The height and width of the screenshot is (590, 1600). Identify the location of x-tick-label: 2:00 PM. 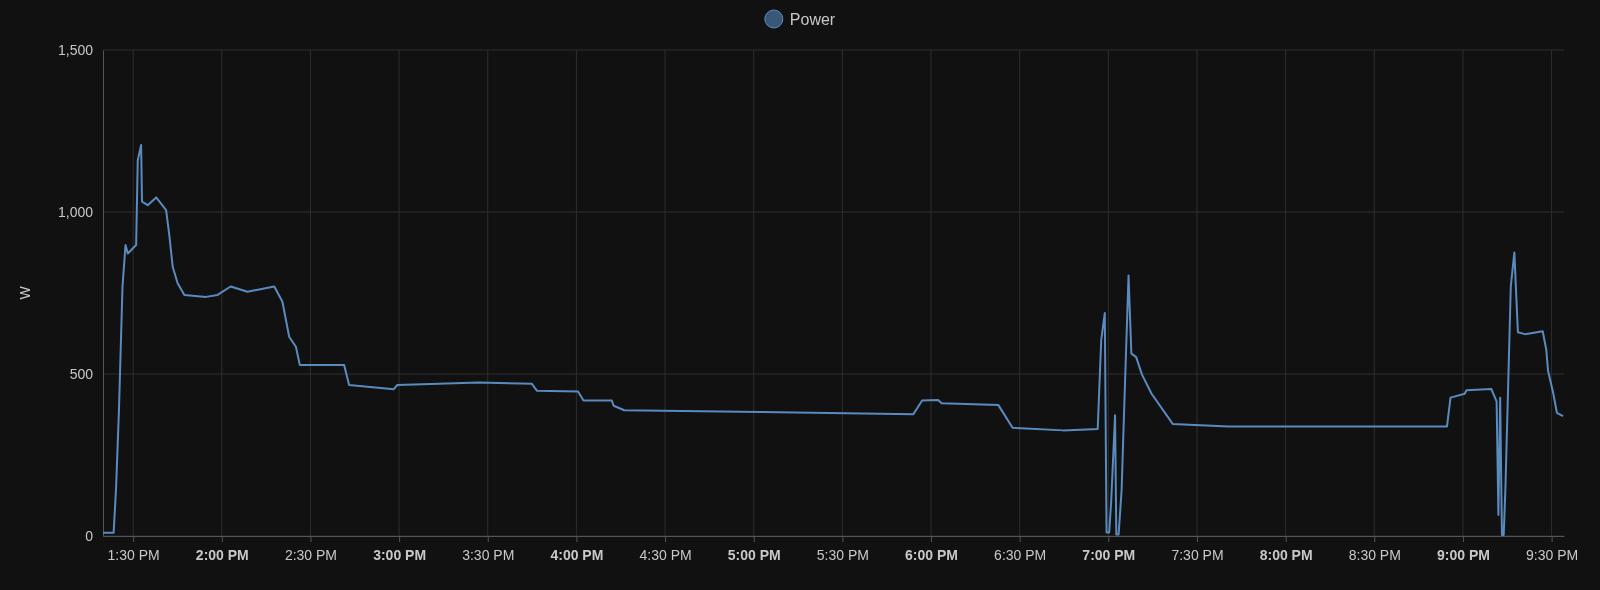
(222, 555).